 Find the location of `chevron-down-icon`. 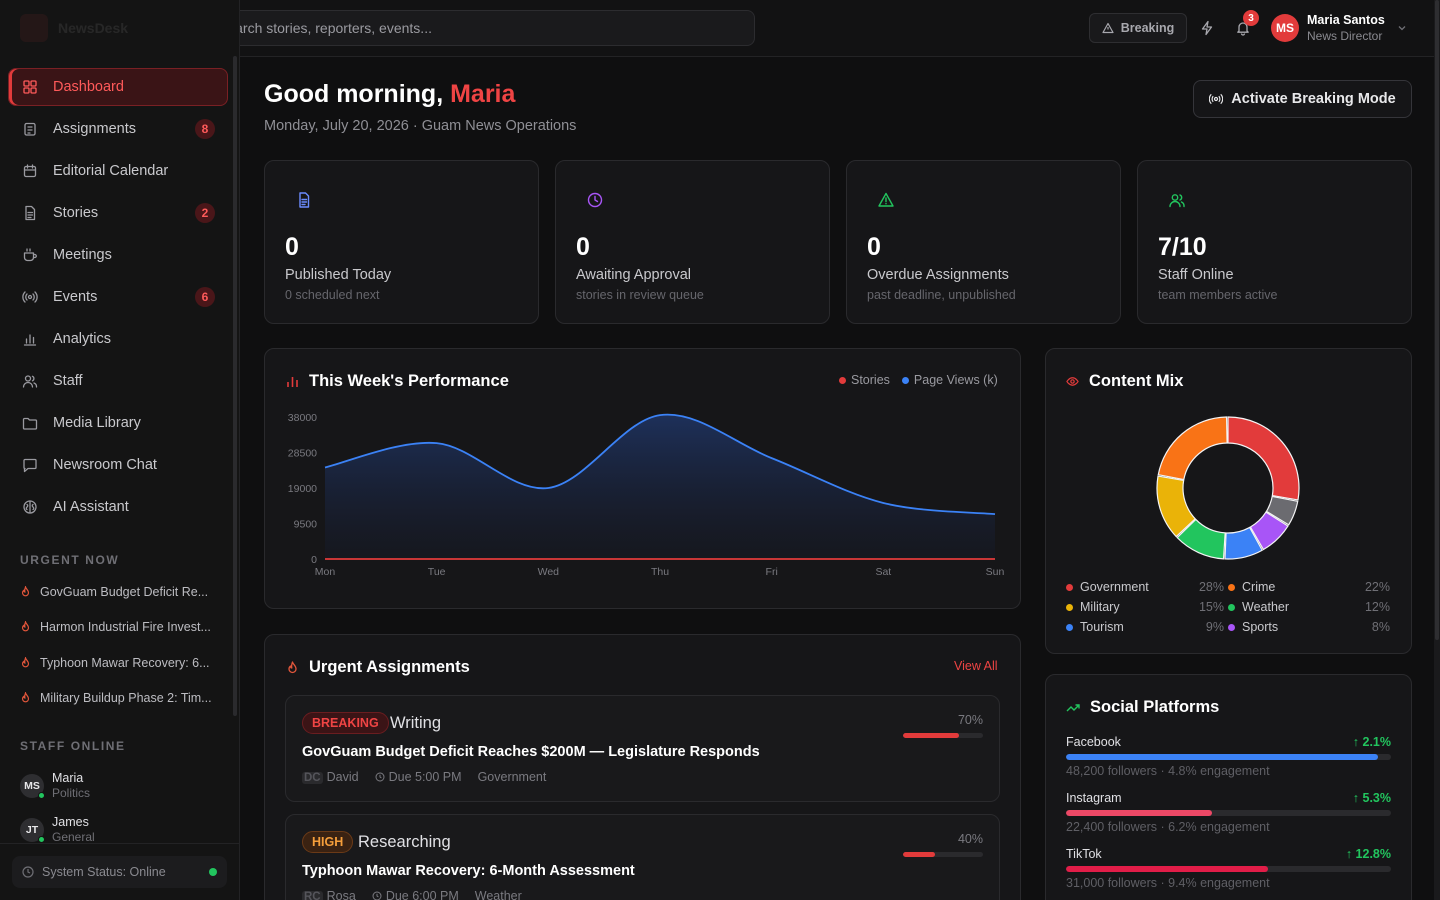

chevron-down-icon is located at coordinates (1402, 29).